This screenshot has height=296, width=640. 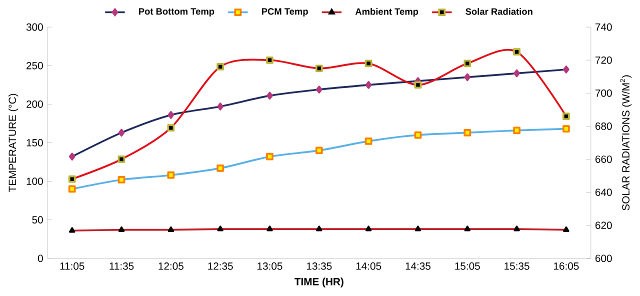 I want to click on y2-tick-label: 680, so click(x=603, y=126).